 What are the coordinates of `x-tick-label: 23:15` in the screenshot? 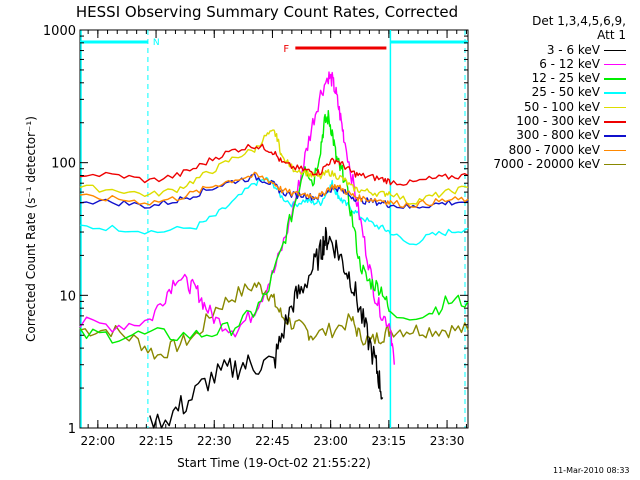 It's located at (389, 441).